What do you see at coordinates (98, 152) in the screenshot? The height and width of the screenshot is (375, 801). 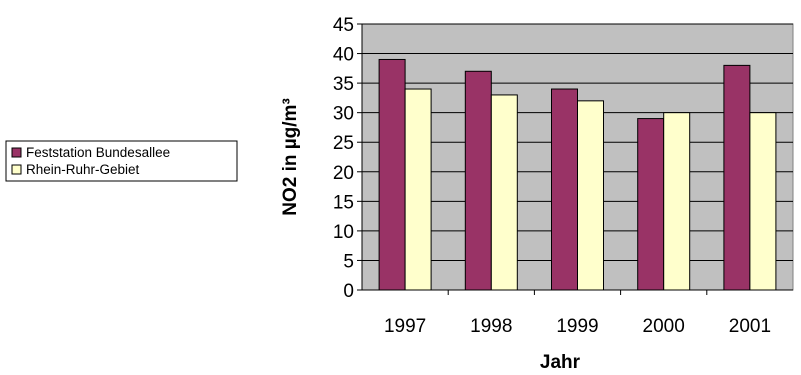 I see `legend-label-feststation: Feststation Bundesallee` at bounding box center [98, 152].